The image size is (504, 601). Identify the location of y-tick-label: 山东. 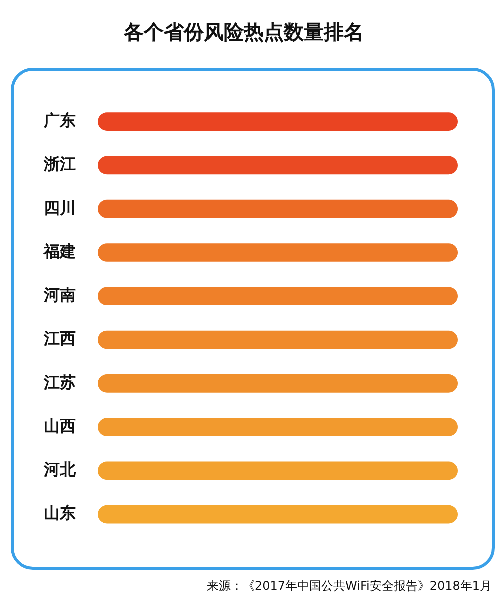
(60, 513).